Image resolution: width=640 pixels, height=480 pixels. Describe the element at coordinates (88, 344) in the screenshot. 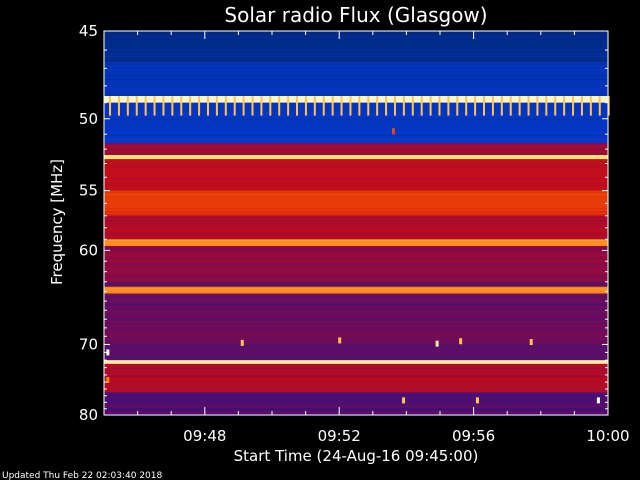

I see `y-tick-label-4: 70` at that location.